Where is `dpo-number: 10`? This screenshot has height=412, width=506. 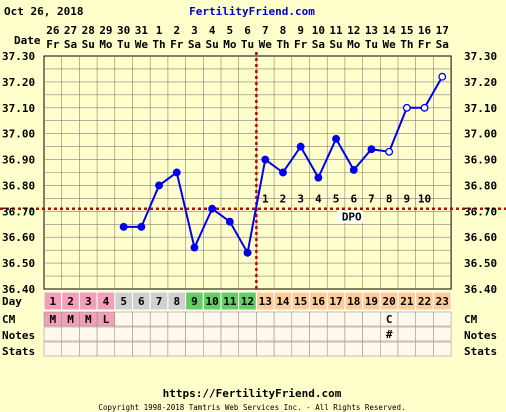
dpo-number: 10 is located at coordinates (424, 199).